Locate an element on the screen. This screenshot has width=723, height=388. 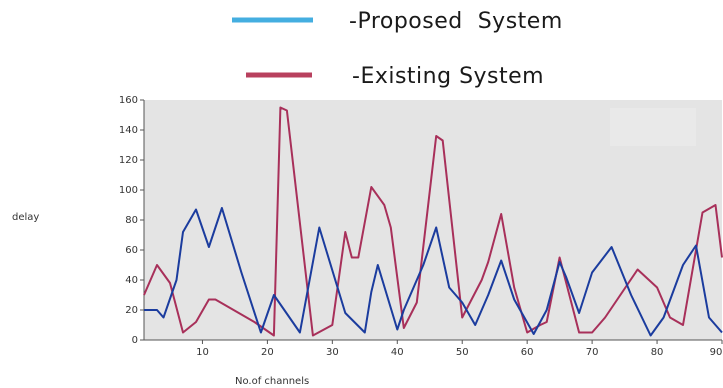
legend-label-proposed: -Proposed System is located at coordinates (456, 21).